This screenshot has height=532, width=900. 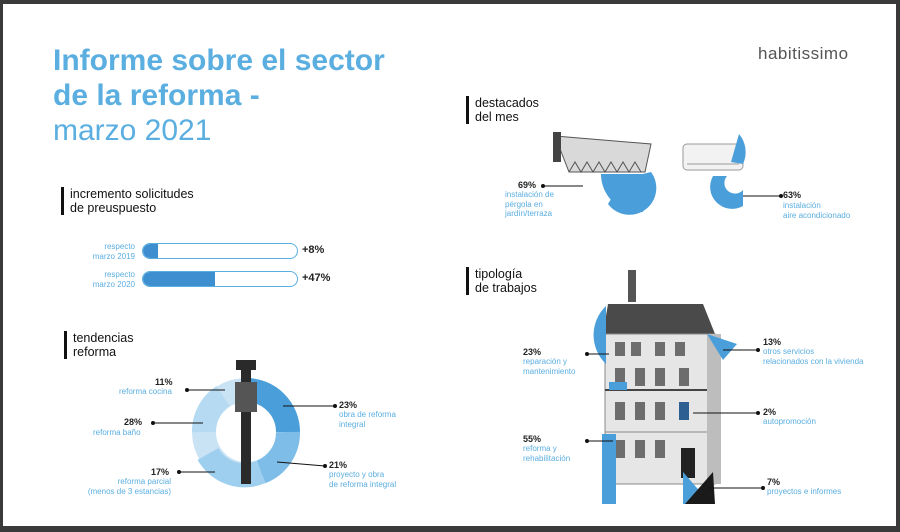 What do you see at coordinates (133, 422) in the screenshot?
I see `tendencias-pct-bano: 28%` at bounding box center [133, 422].